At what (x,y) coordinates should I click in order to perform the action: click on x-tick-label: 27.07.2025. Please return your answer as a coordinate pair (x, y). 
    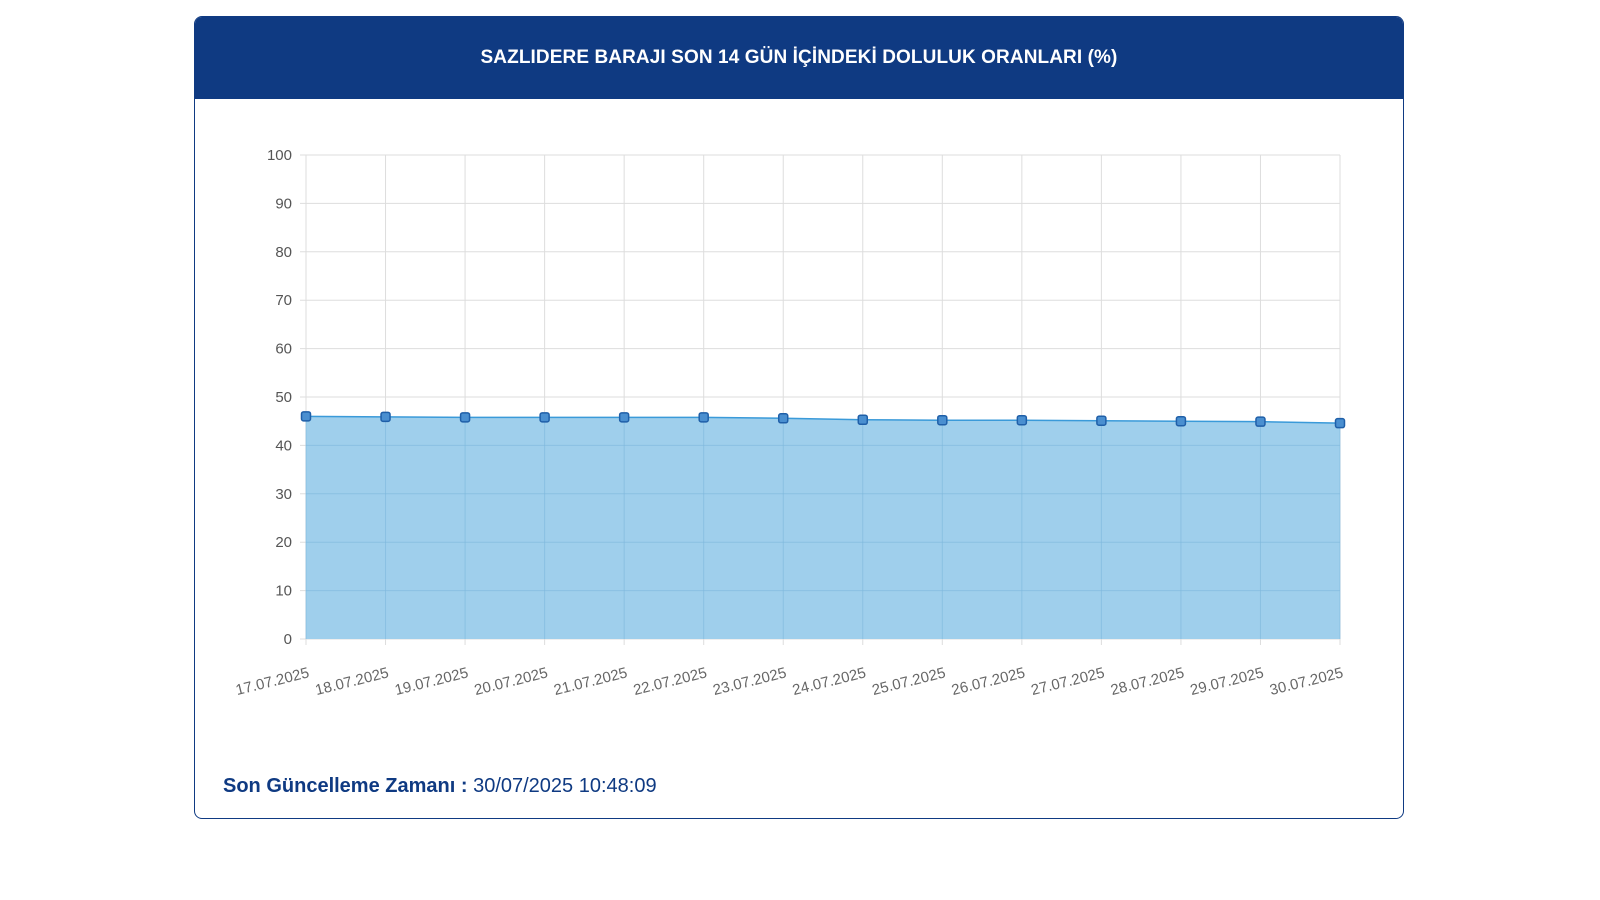
    Looking at the image, I should click on (1067, 681).